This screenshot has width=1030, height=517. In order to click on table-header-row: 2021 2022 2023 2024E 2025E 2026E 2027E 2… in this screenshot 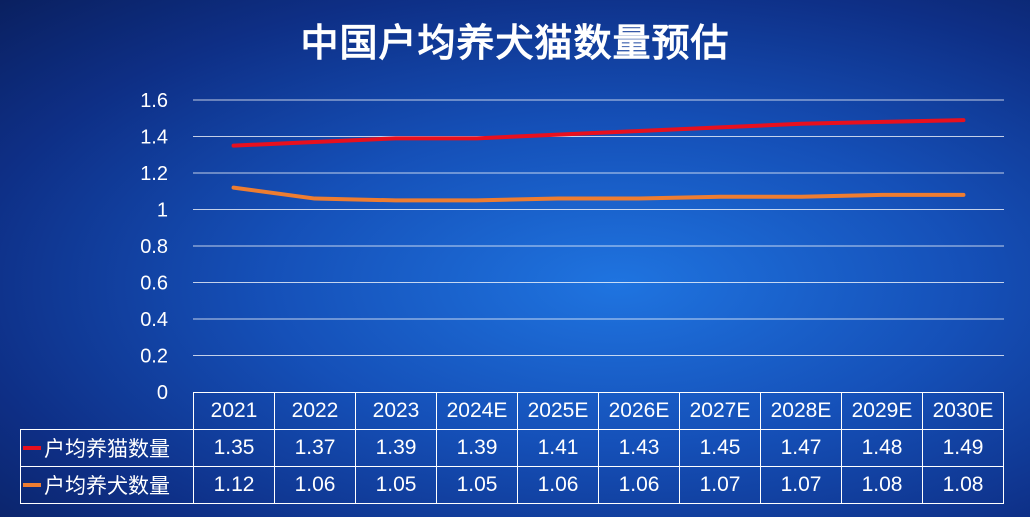, I will do `click(512, 411)`.